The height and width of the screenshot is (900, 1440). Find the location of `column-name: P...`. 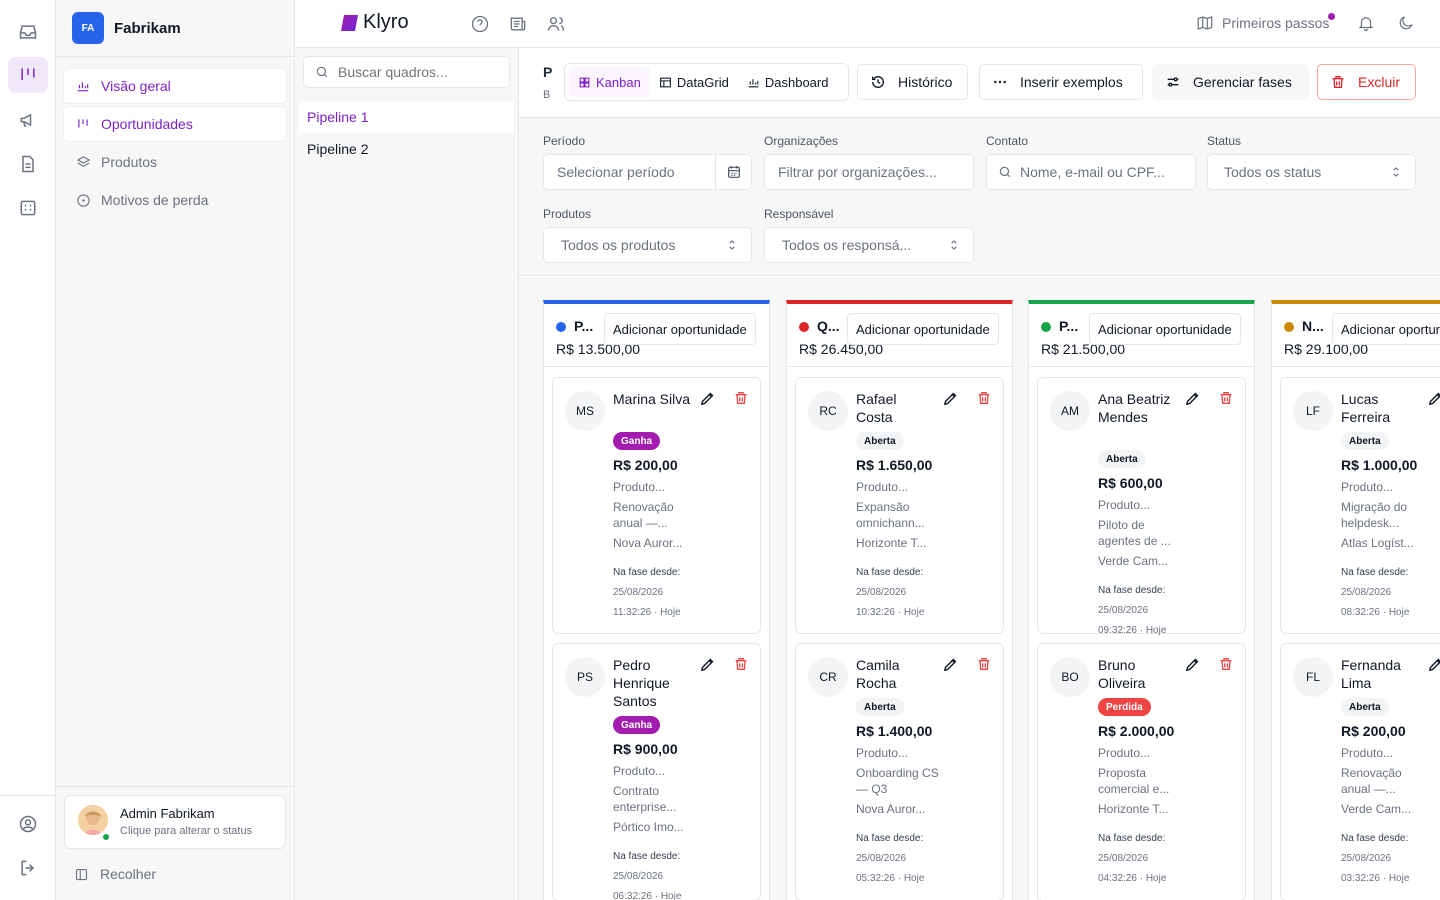

column-name: P... is located at coordinates (1069, 326).